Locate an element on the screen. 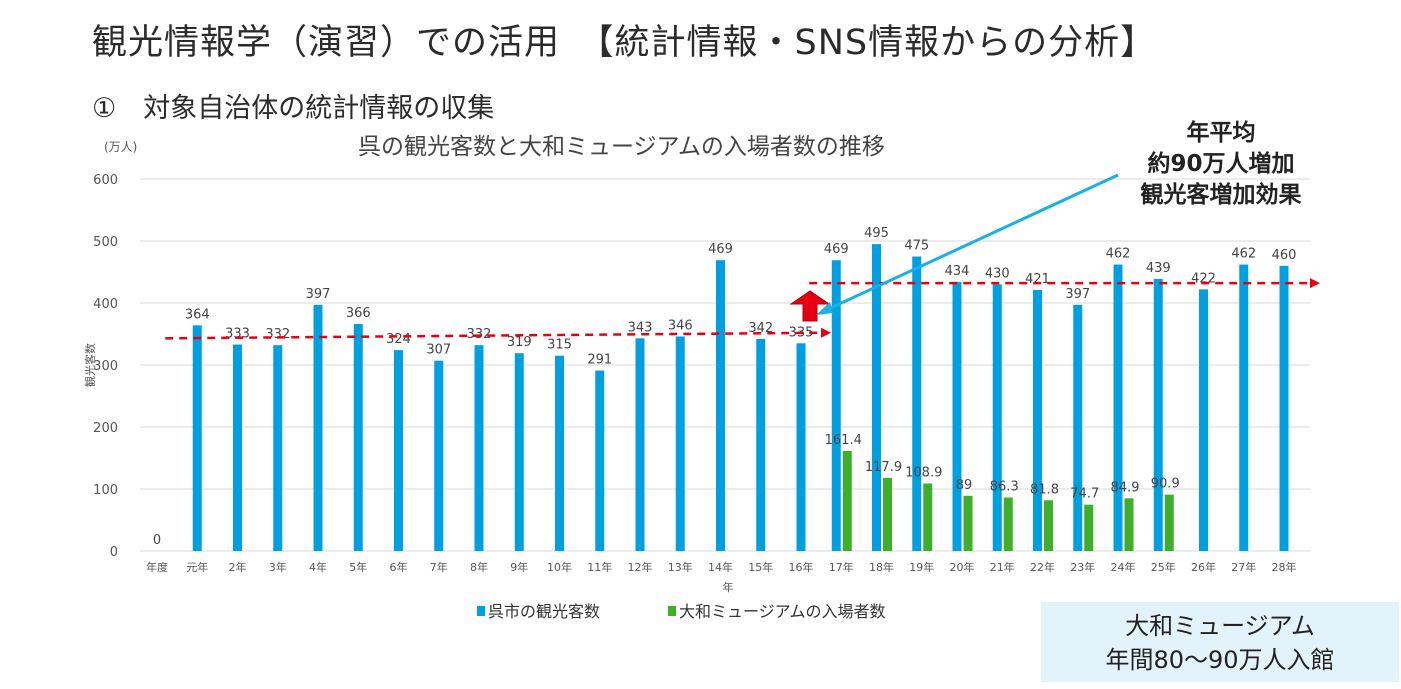 This screenshot has height=689, width=1401. increase-arrow-icon is located at coordinates (810, 306).